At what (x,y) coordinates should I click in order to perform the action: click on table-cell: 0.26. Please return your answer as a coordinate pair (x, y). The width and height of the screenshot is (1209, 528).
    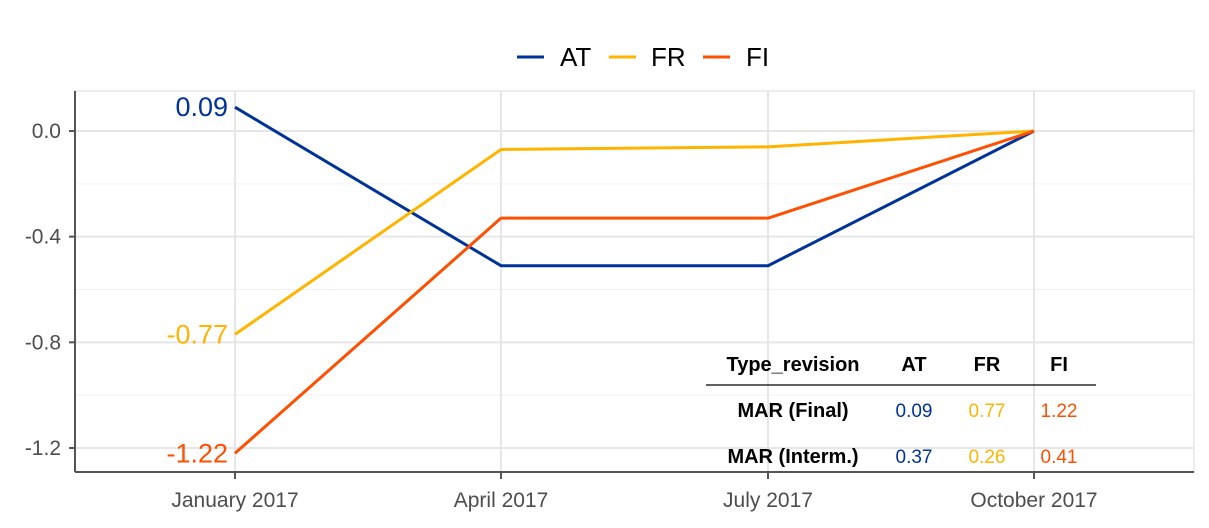
    Looking at the image, I should click on (987, 457).